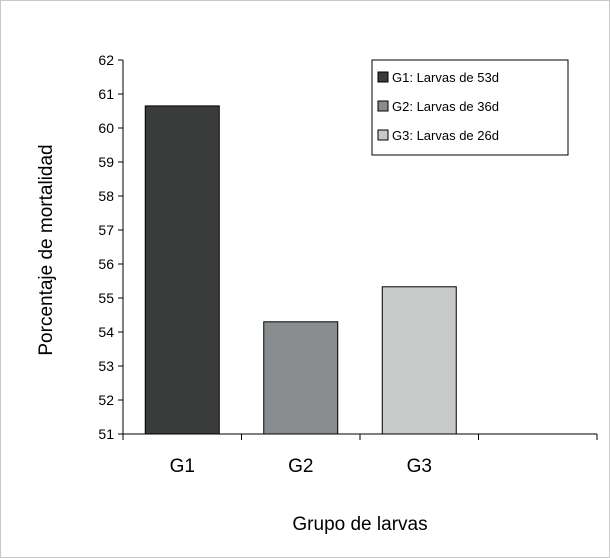 The height and width of the screenshot is (558, 610). I want to click on y-tick-label: 57, so click(106, 230).